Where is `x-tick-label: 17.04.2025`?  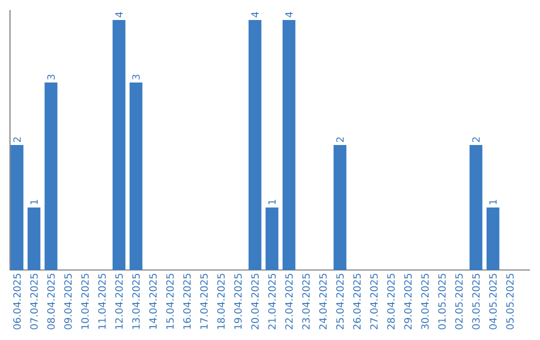 x-tick-label: 17.04.2025 is located at coordinates (204, 301).